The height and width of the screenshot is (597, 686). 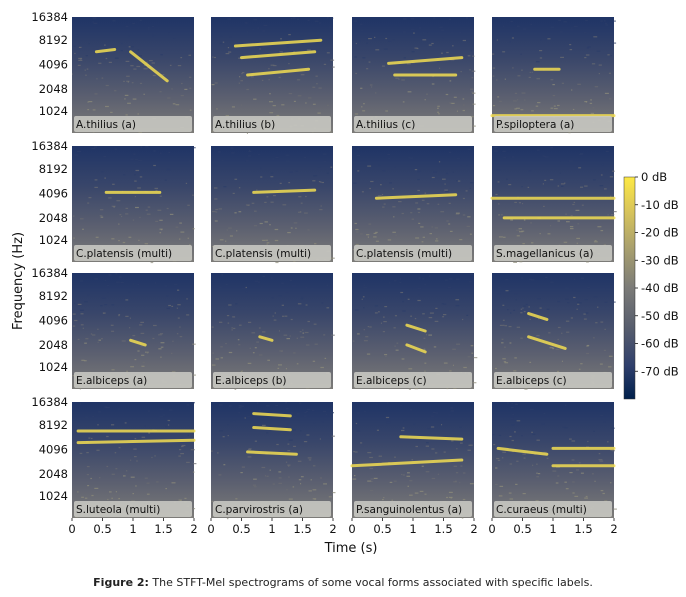 What do you see at coordinates (273, 75) in the screenshot?
I see `spectrogram-panel: A.thilius (b)` at bounding box center [273, 75].